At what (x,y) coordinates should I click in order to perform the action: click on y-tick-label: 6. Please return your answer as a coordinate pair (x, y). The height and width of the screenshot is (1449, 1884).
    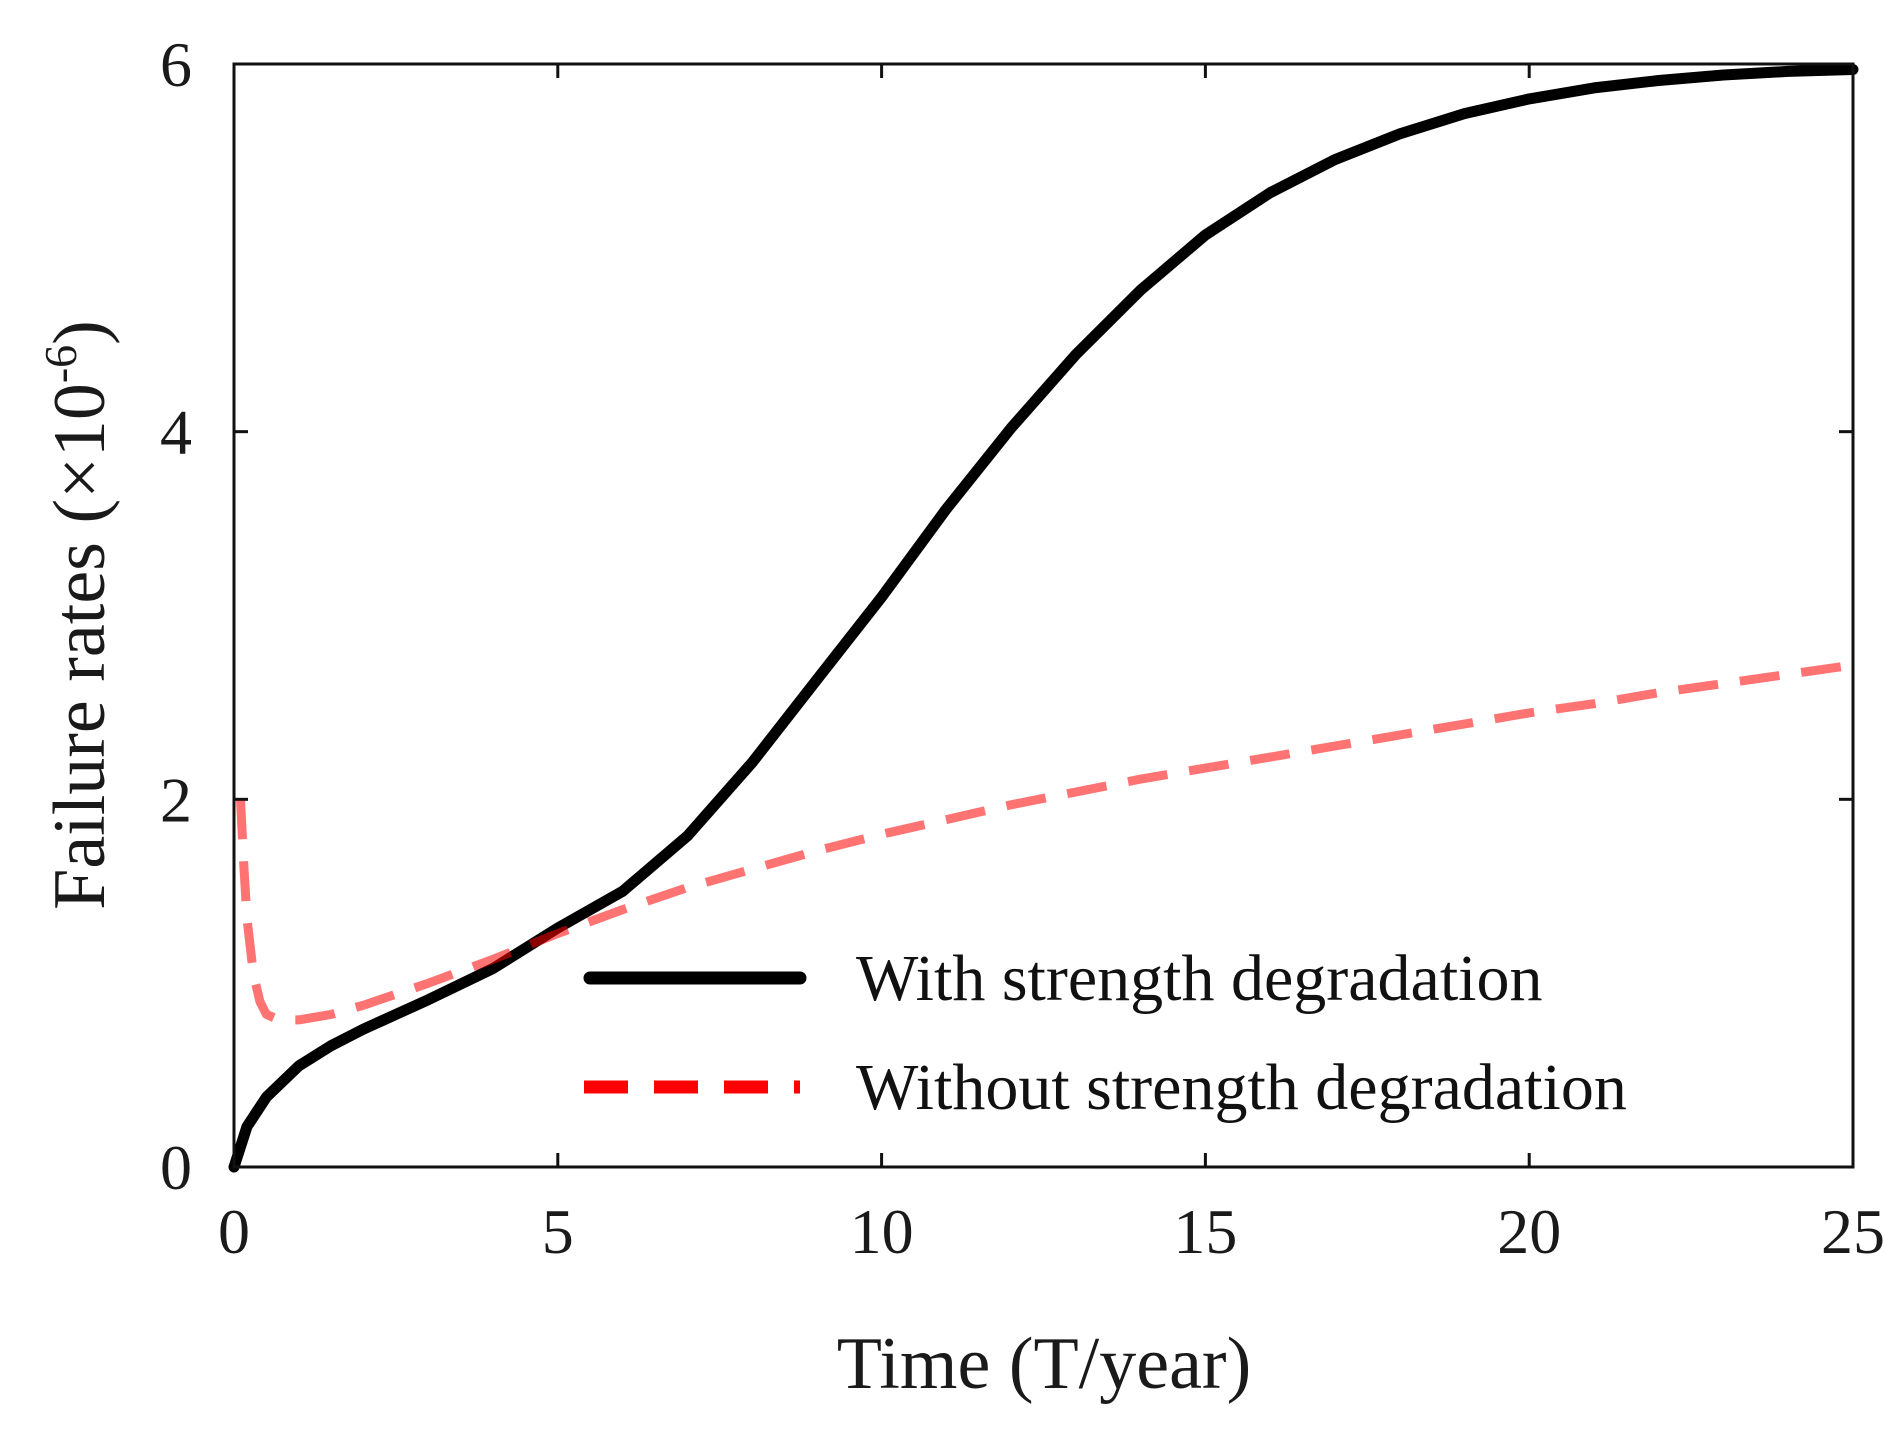
    Looking at the image, I should click on (176, 64).